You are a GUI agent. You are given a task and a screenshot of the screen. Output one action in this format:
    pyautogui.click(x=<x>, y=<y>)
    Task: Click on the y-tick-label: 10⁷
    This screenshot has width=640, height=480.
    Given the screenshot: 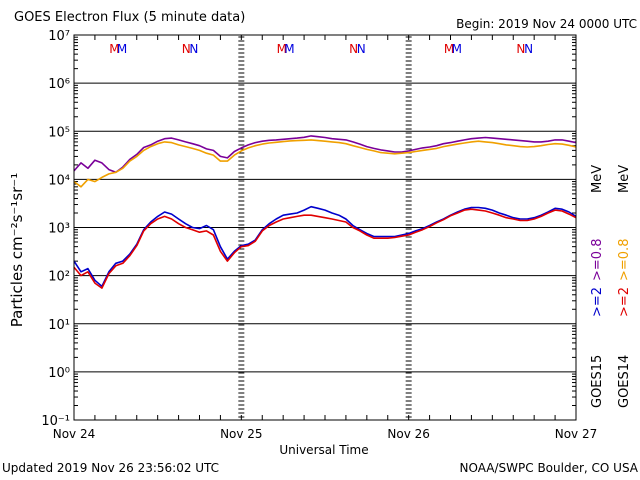 What is the action you would take?
    pyautogui.click(x=59, y=36)
    